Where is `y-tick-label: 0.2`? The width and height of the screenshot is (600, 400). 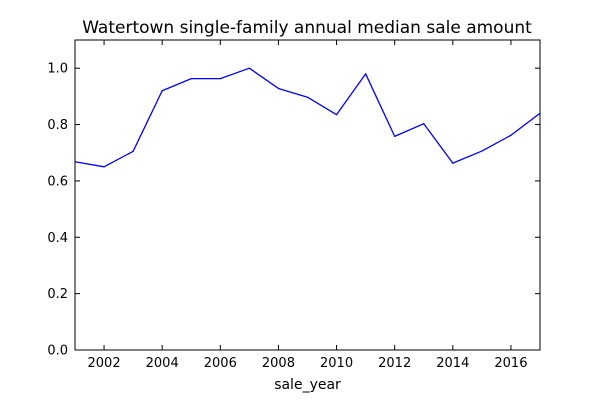
y-tick-label: 0.2 is located at coordinates (57, 294).